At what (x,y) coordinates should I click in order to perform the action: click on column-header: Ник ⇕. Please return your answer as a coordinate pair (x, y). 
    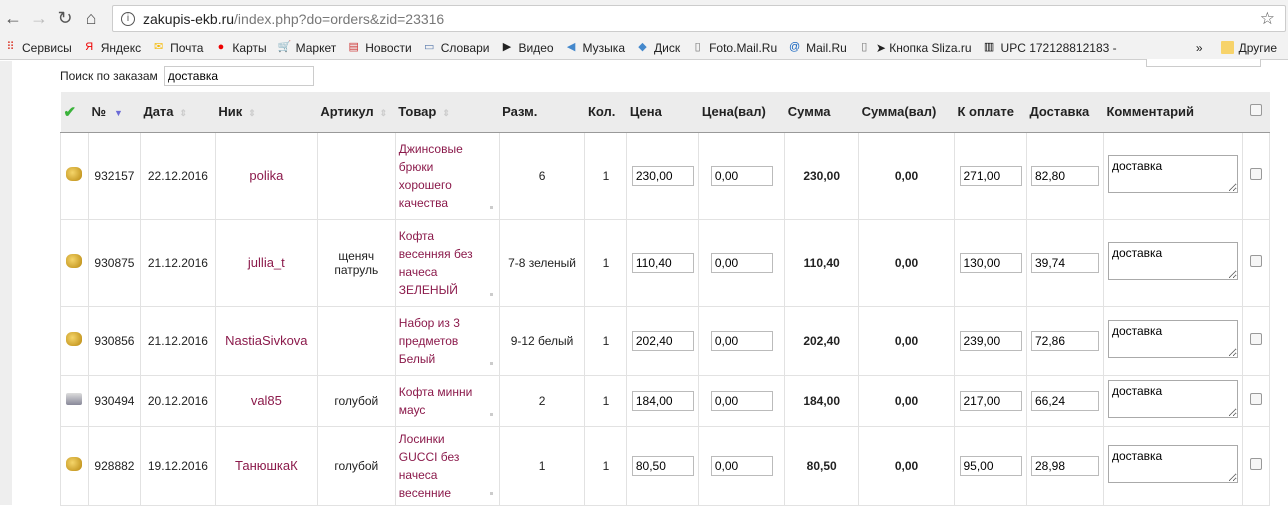
    Looking at the image, I should click on (266, 112).